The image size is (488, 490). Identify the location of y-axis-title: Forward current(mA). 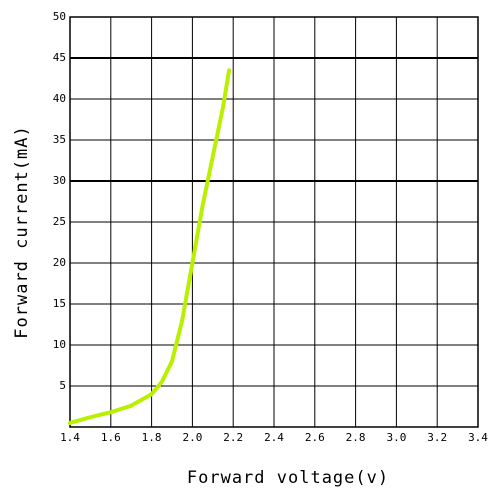
(22, 231).